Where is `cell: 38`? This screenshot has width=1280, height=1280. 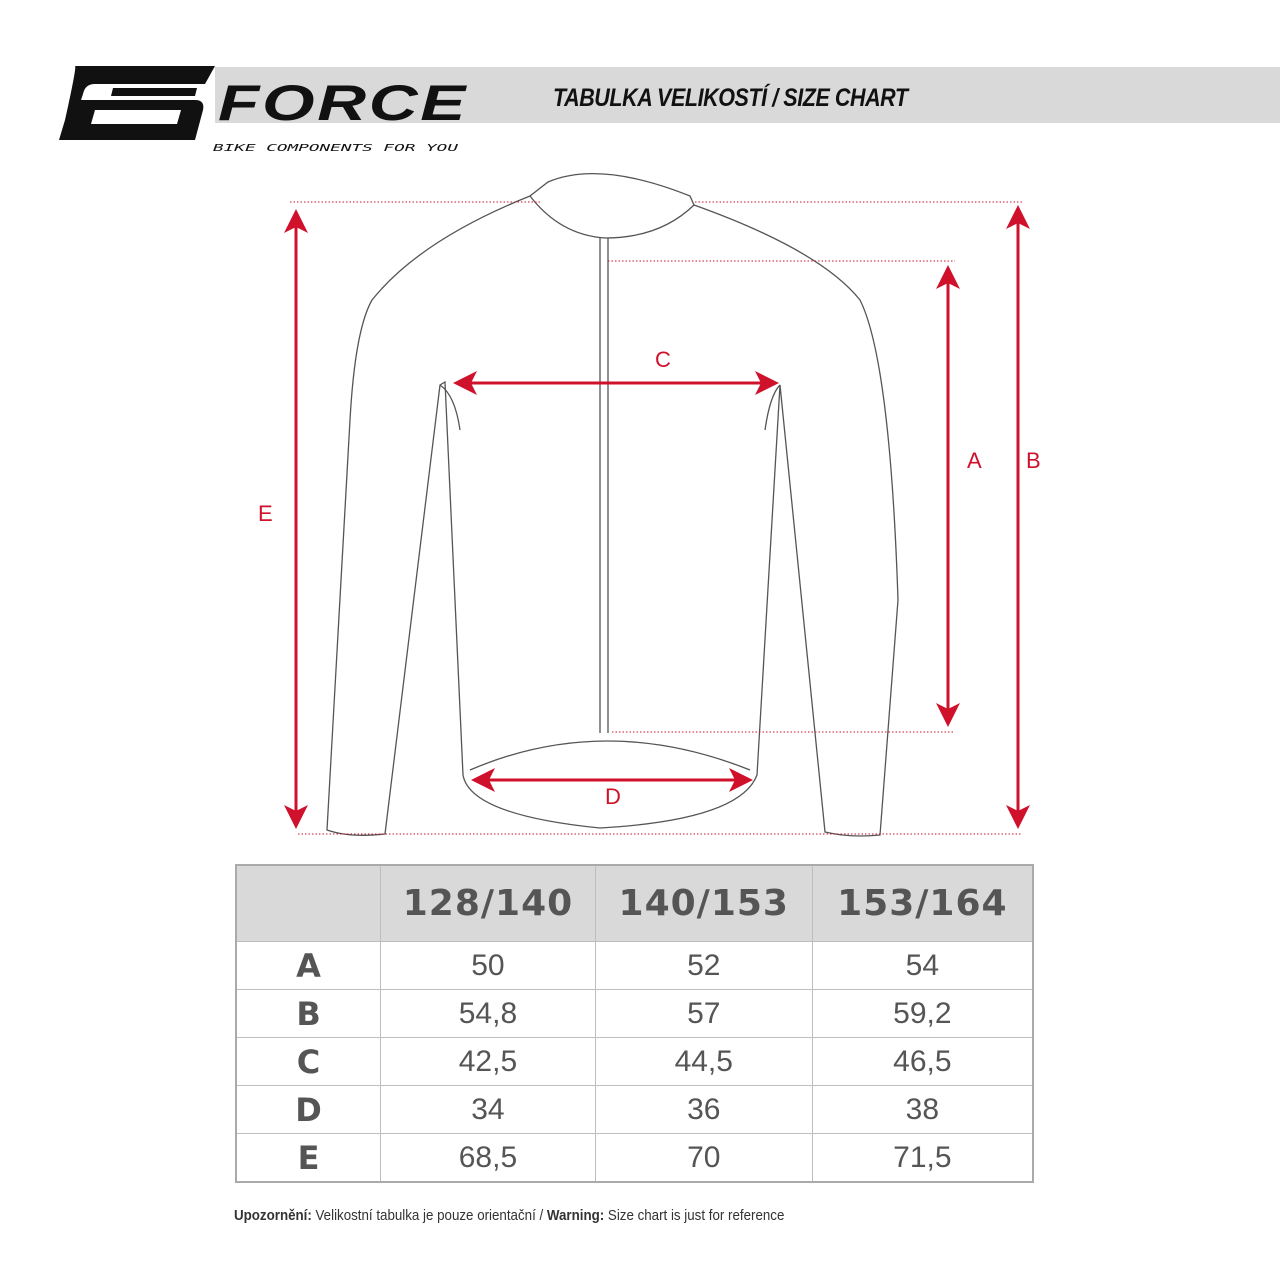 cell: 38 is located at coordinates (922, 1109).